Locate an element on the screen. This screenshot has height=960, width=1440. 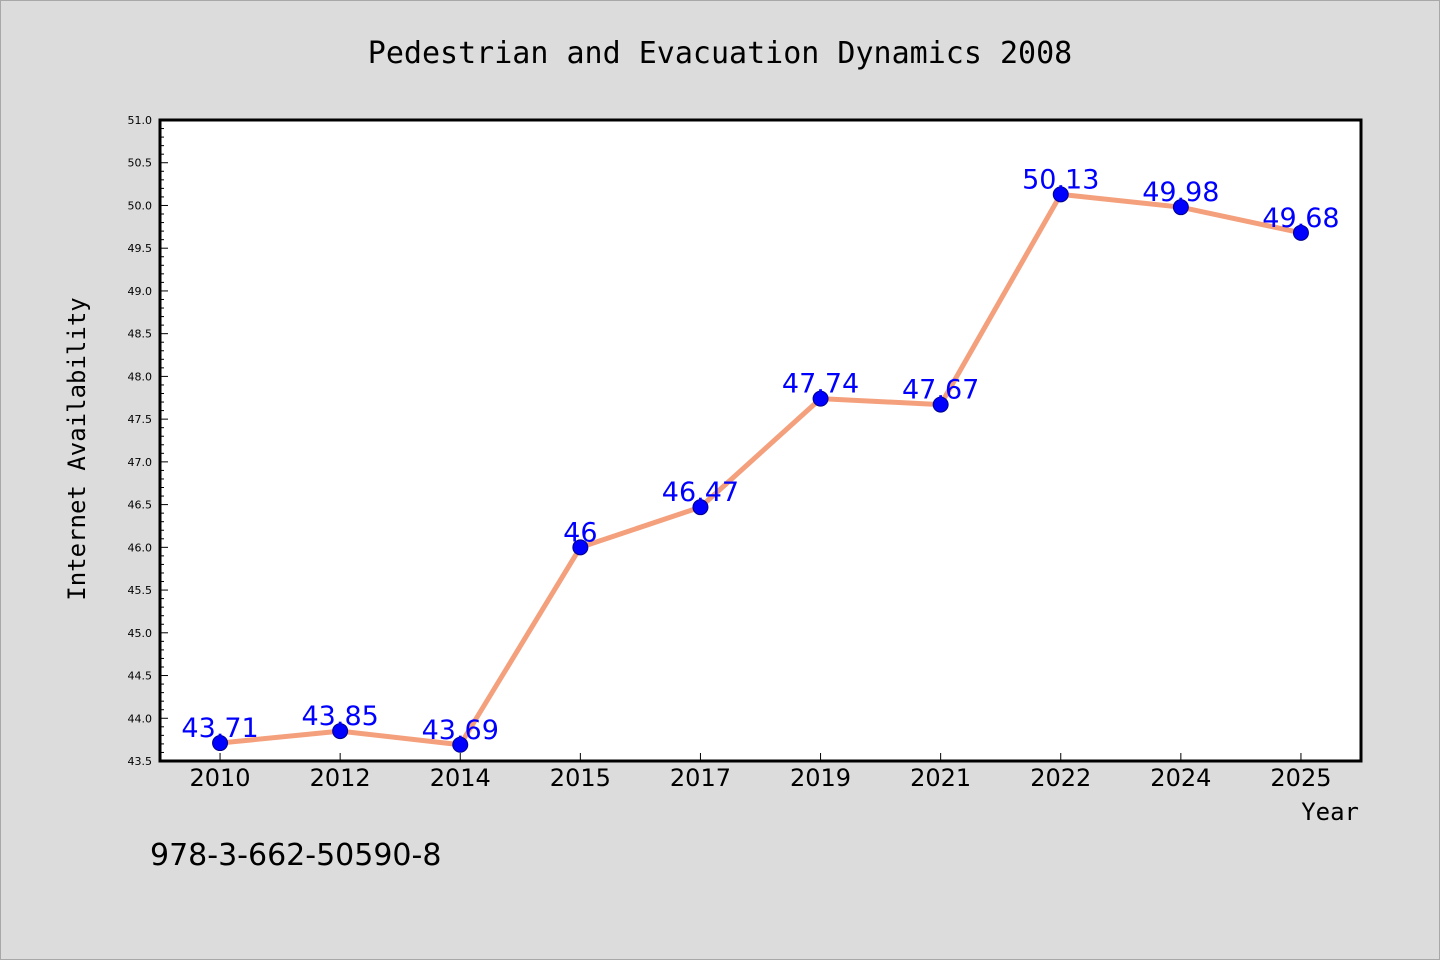
x-tick-label: 2022 is located at coordinates (1060, 778).